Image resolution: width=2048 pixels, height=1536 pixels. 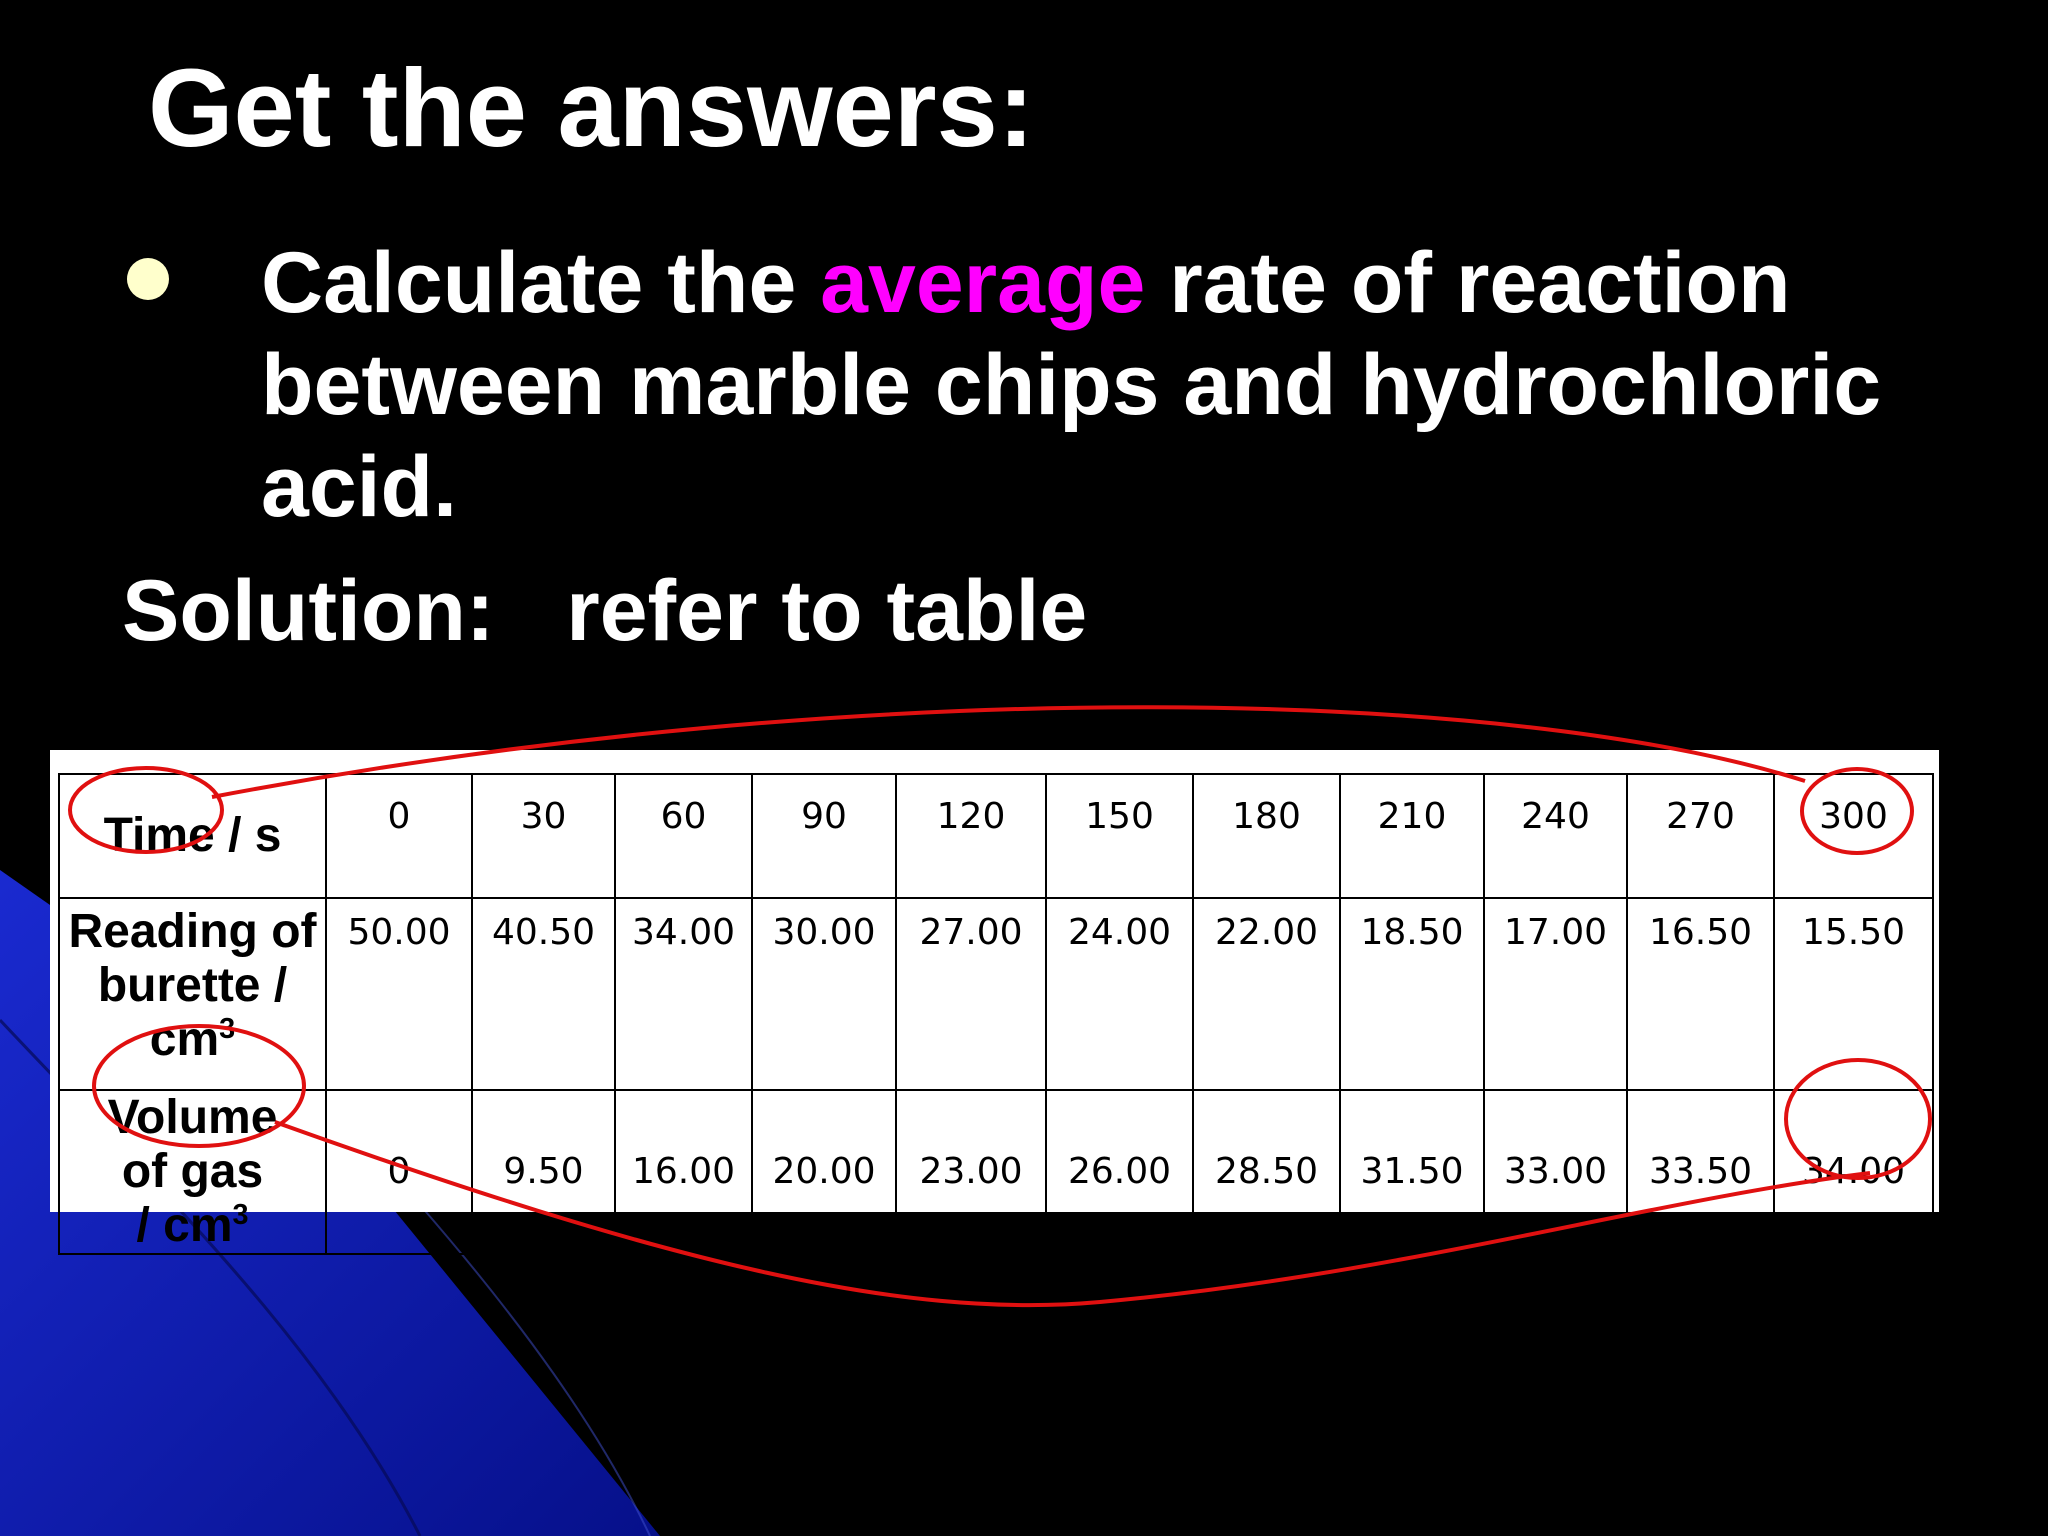 I want to click on solution-text: refer to table, so click(x=827, y=611).